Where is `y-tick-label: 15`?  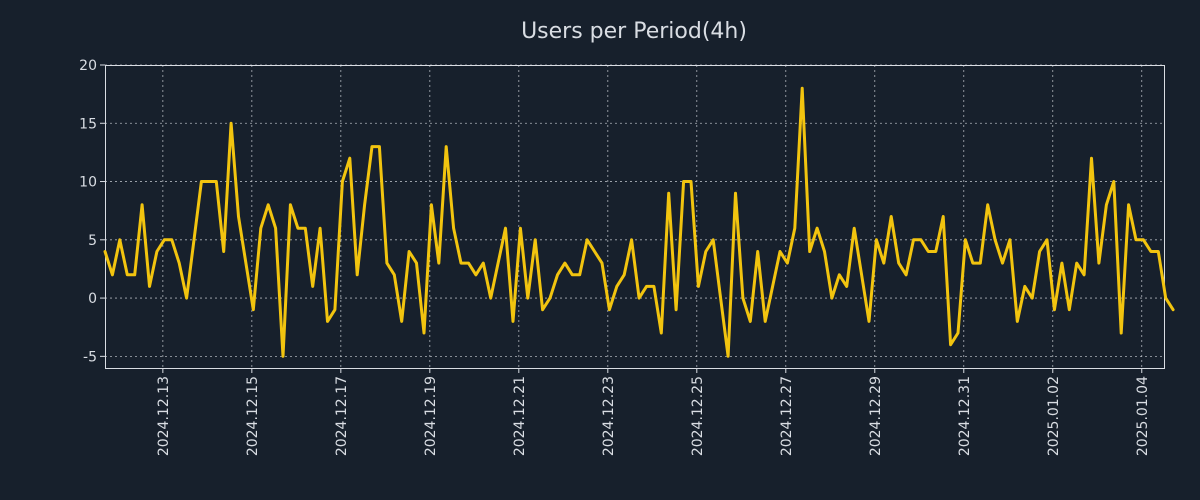
y-tick-label: 15 is located at coordinates (88, 124).